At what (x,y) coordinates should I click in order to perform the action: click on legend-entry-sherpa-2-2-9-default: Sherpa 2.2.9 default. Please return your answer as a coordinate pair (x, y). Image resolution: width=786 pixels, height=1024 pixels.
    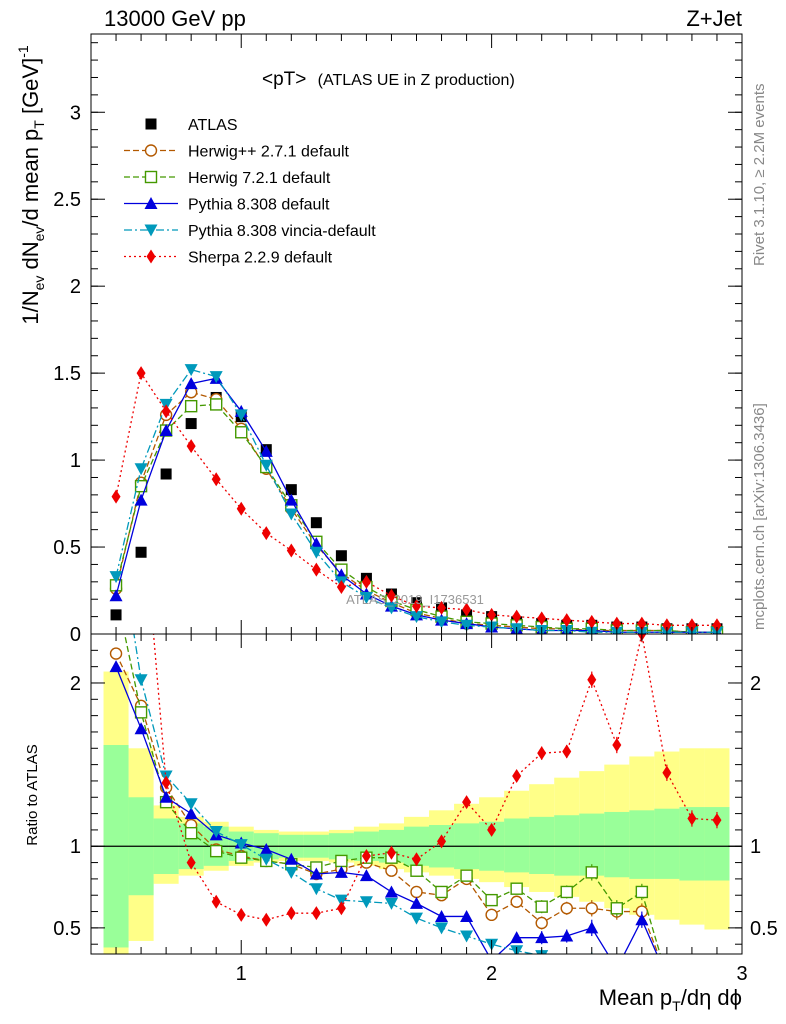
    Looking at the image, I should click on (228, 258).